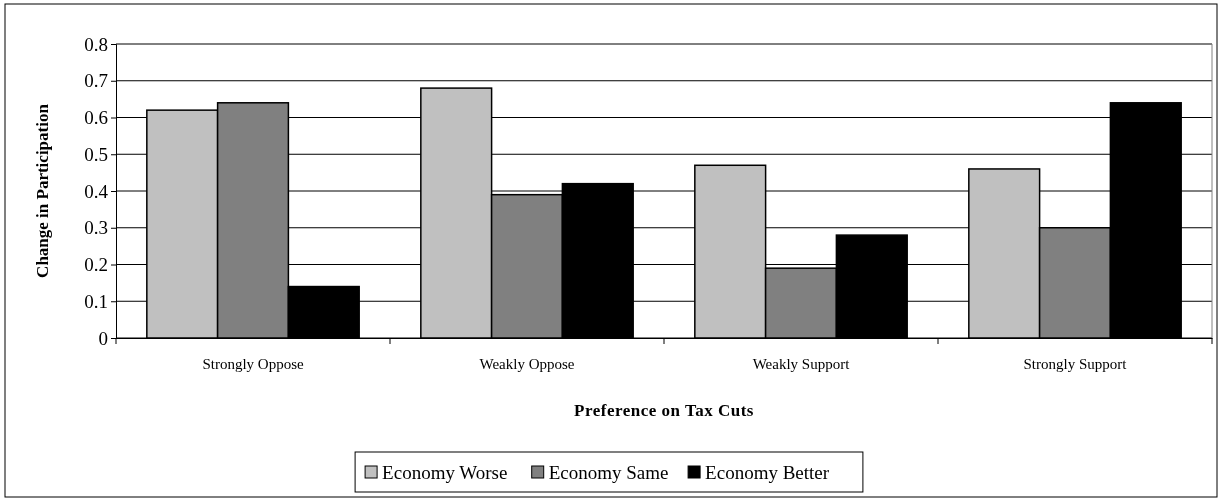 The width and height of the screenshot is (1223, 502). Describe the element at coordinates (1075, 363) in the screenshot. I see `x-tick-label: Strongly Support` at that location.